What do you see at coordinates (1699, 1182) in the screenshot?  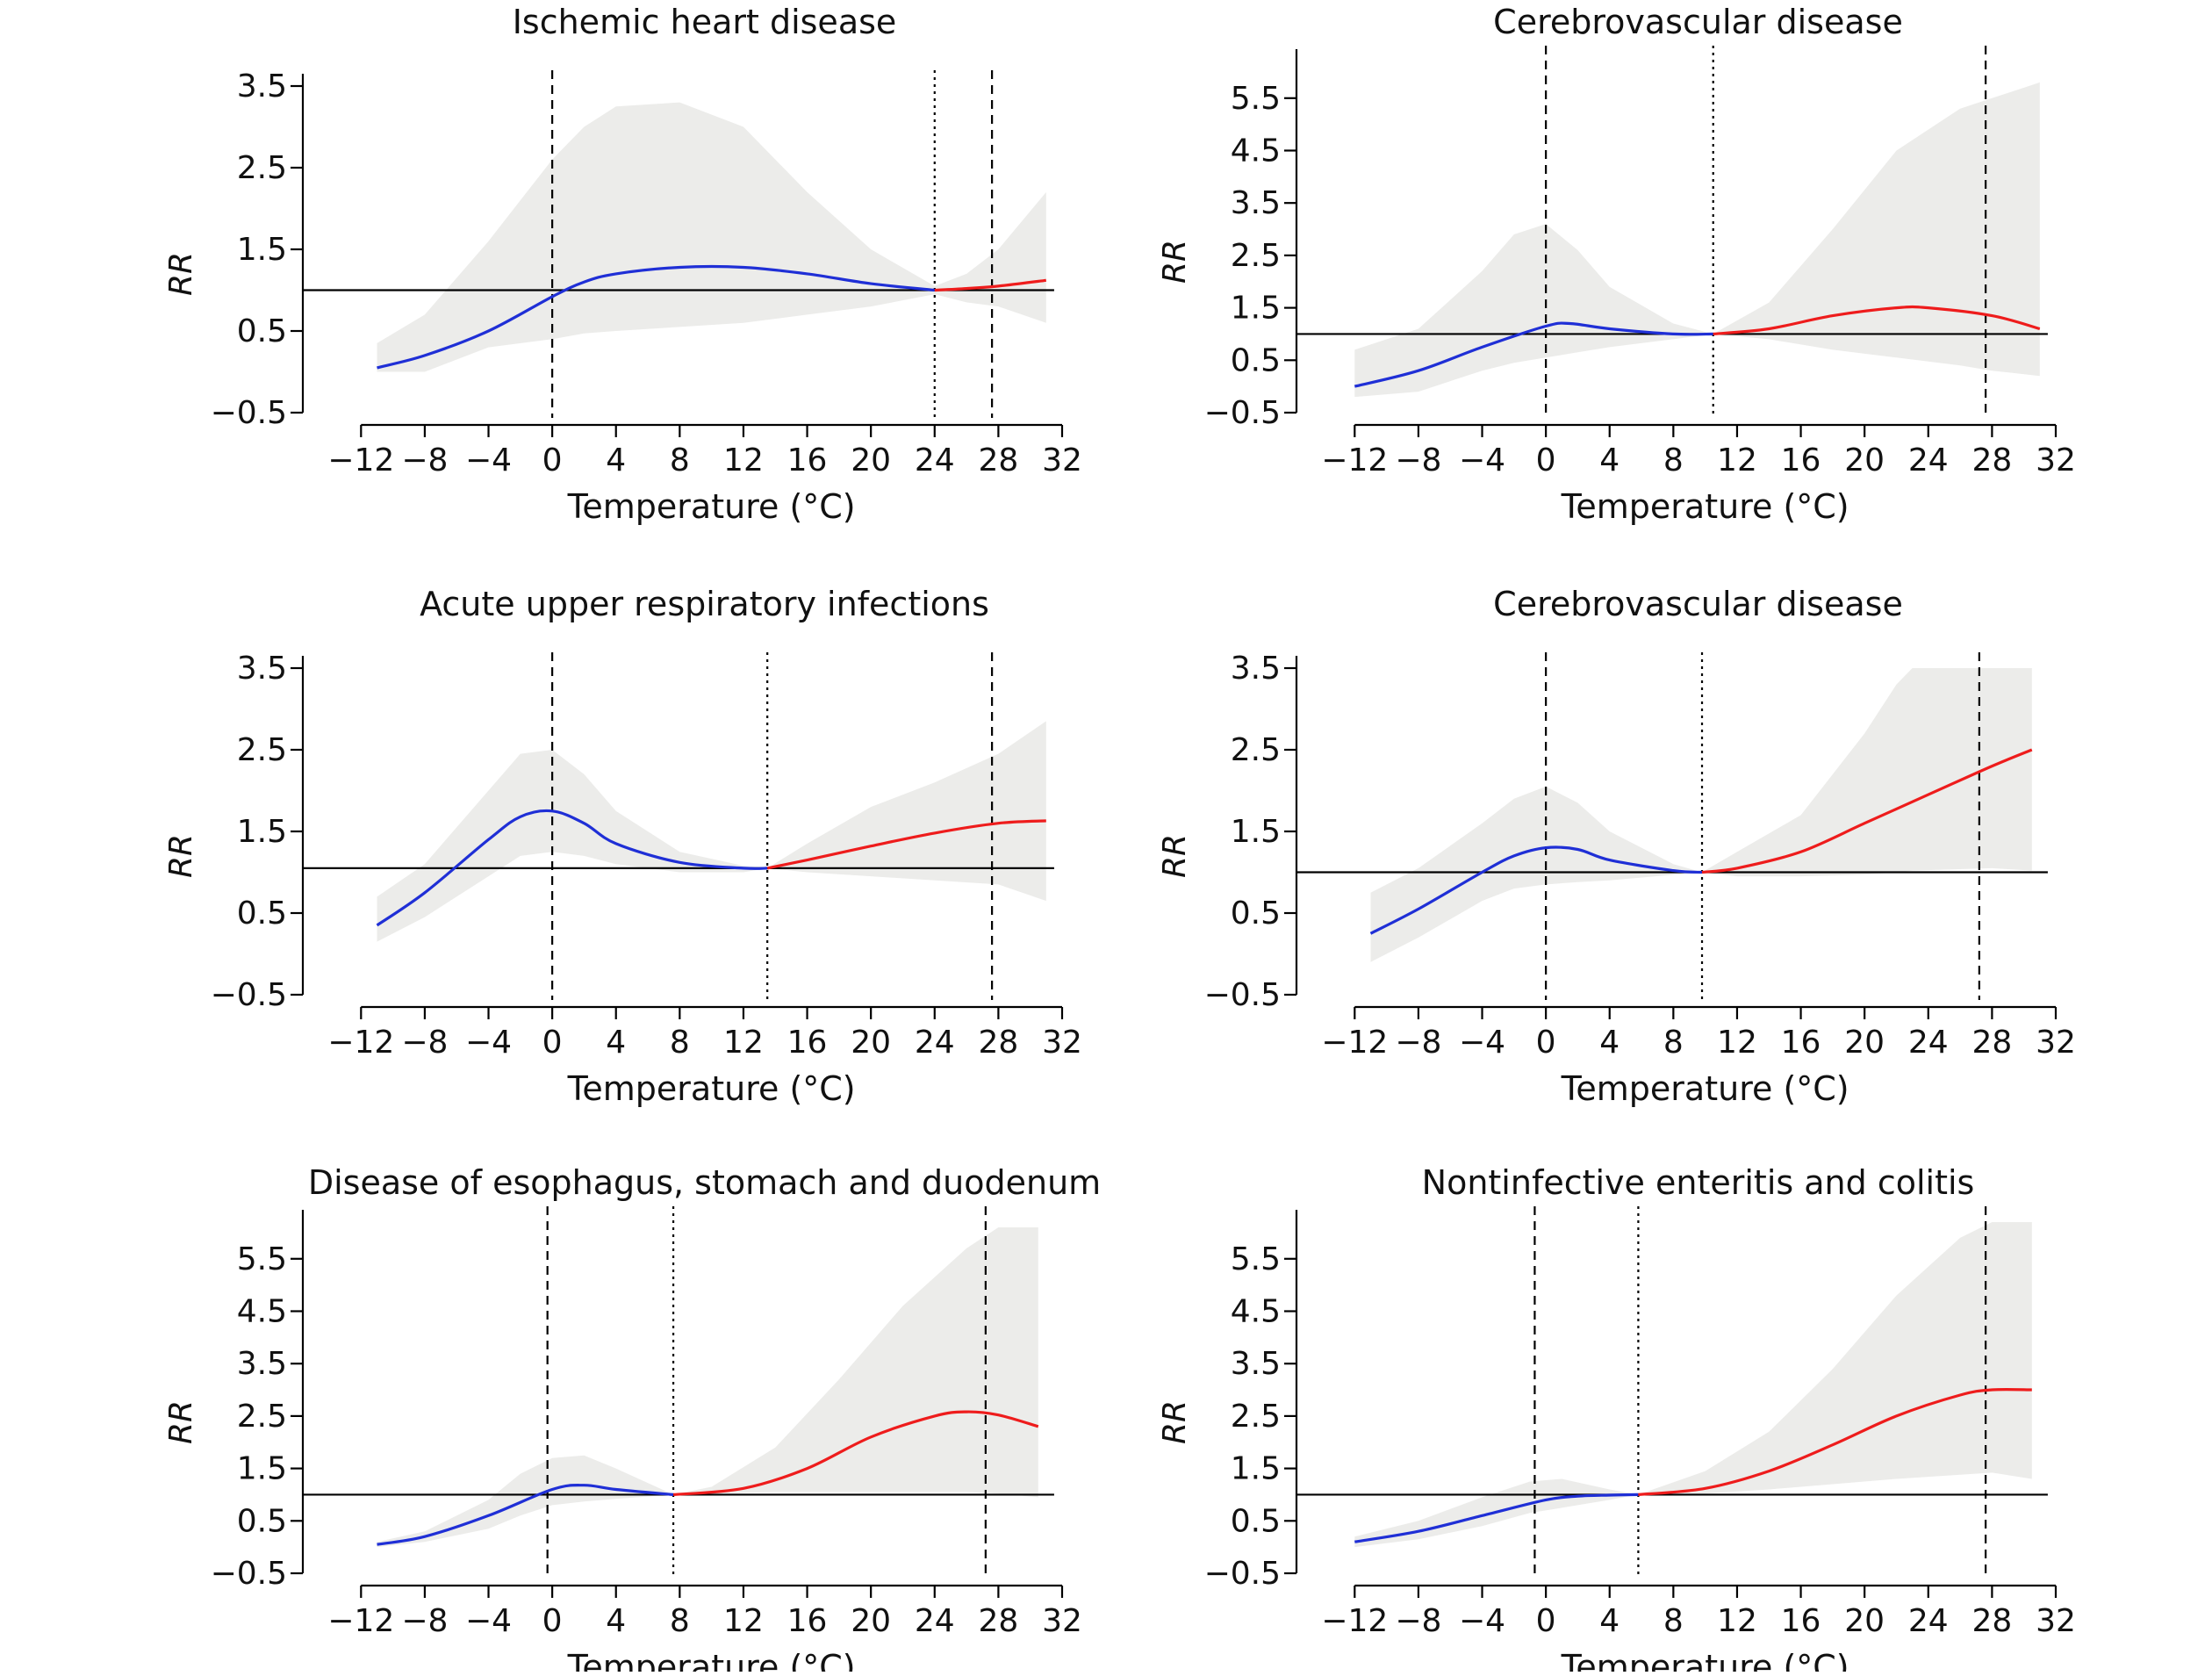 I see `panel-title: Nontinfective enteritis and colitis` at bounding box center [1699, 1182].